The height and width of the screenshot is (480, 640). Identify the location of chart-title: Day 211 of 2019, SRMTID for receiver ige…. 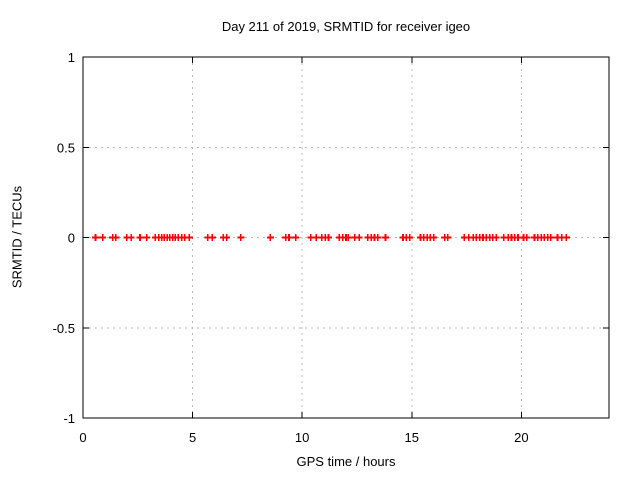
(346, 26).